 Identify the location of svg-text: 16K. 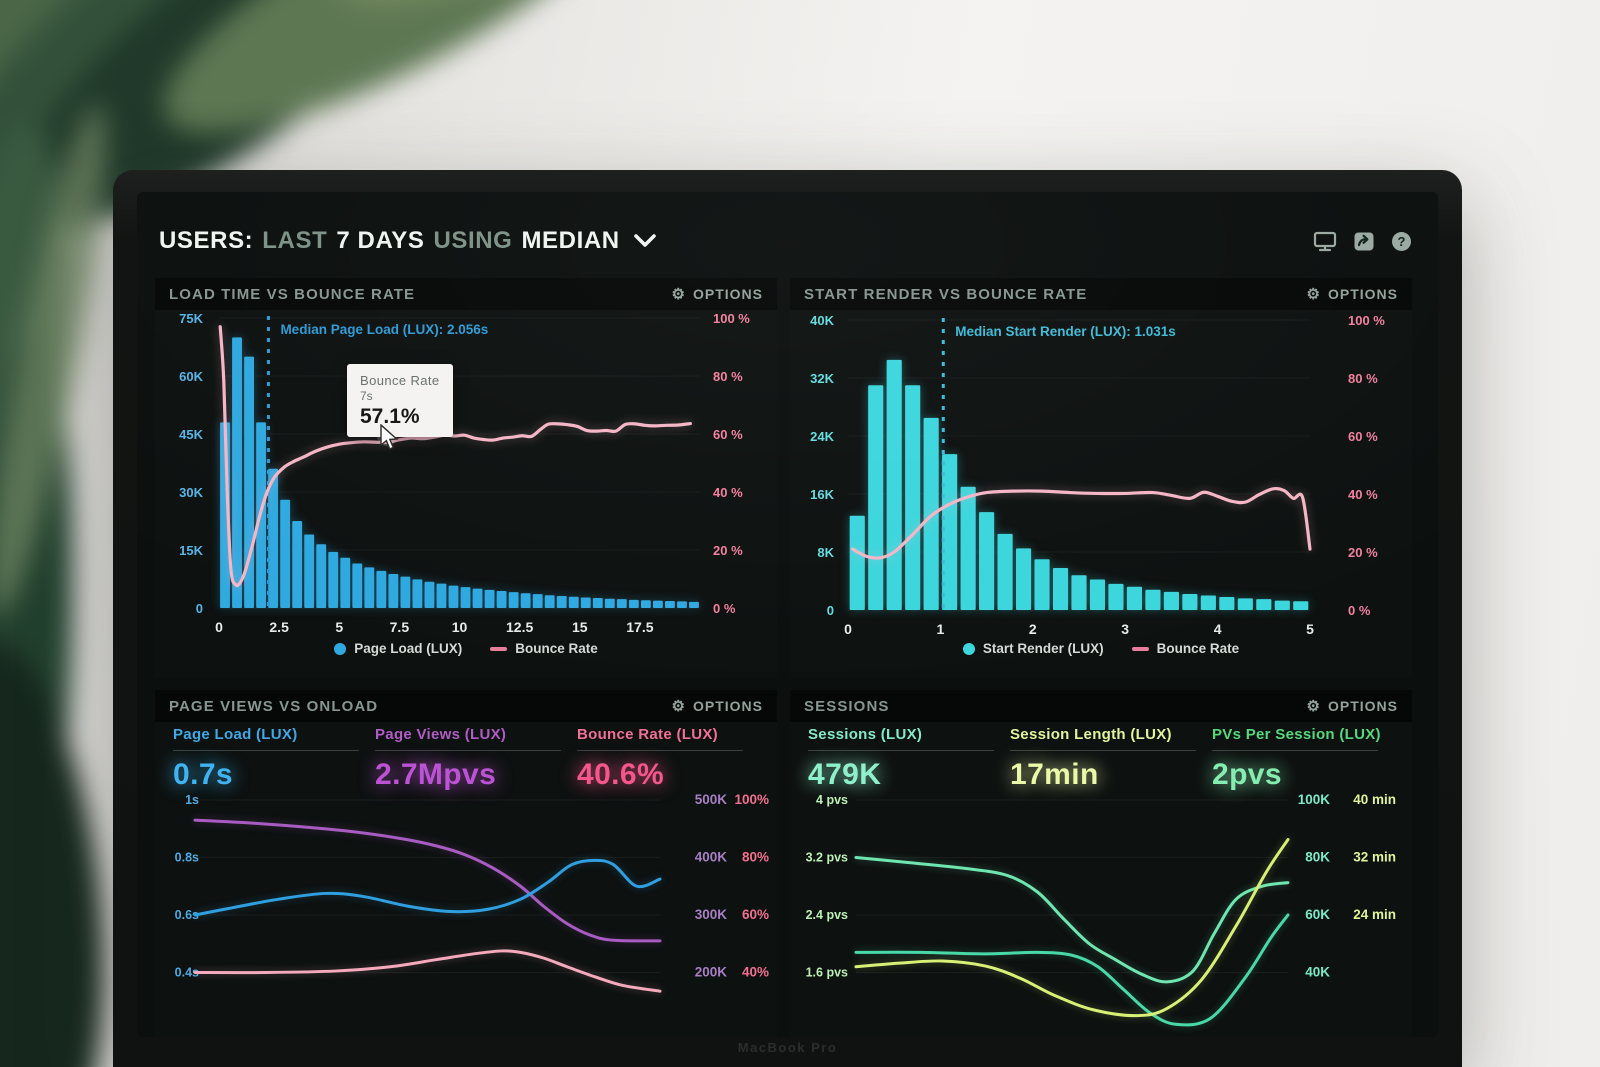
(822, 494).